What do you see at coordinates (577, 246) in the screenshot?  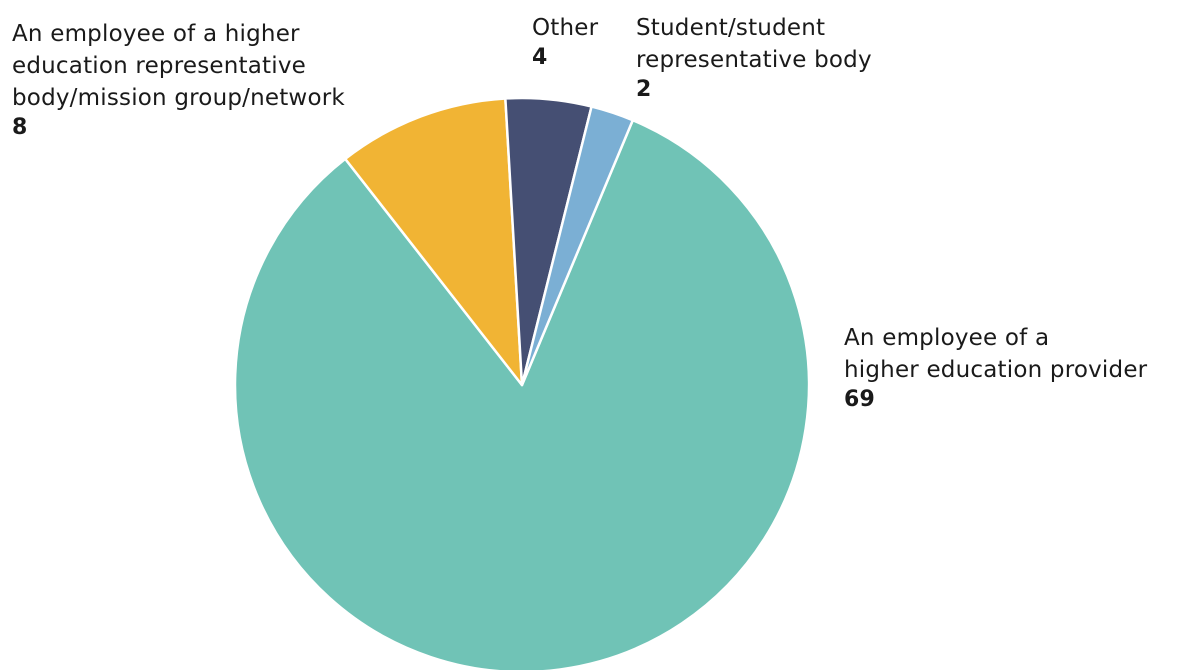 I see `pie-slice-student-body` at bounding box center [577, 246].